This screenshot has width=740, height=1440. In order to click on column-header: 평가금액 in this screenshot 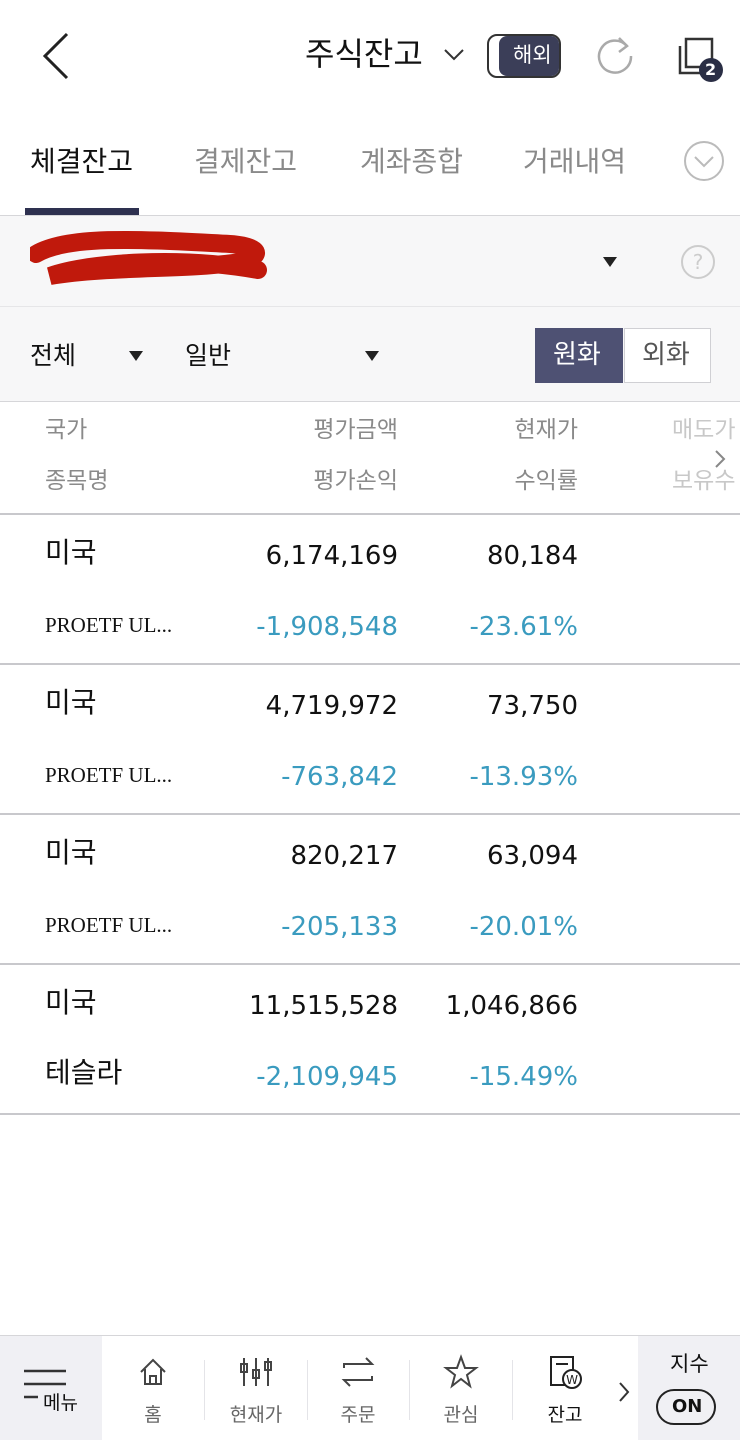, I will do `click(355, 430)`.